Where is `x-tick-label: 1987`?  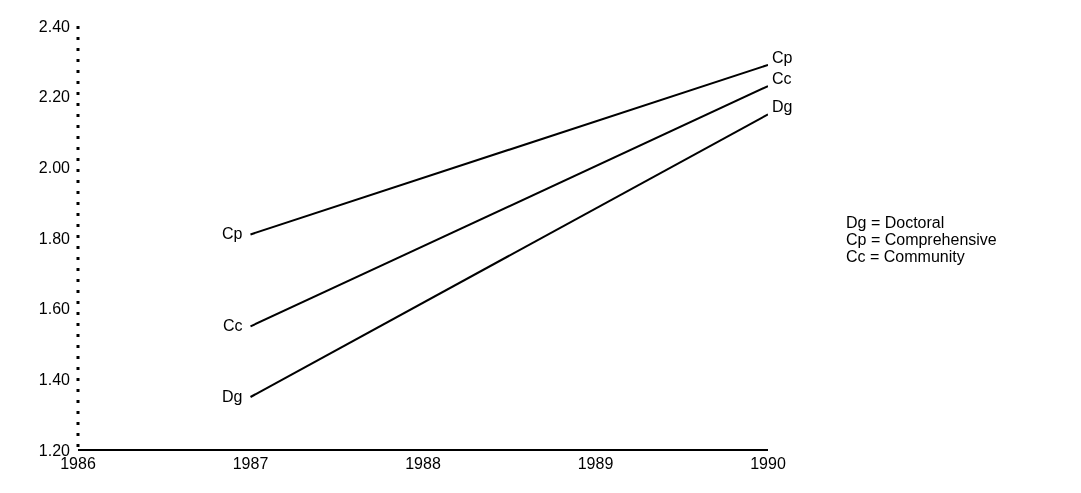
x-tick-label: 1987 is located at coordinates (250, 464).